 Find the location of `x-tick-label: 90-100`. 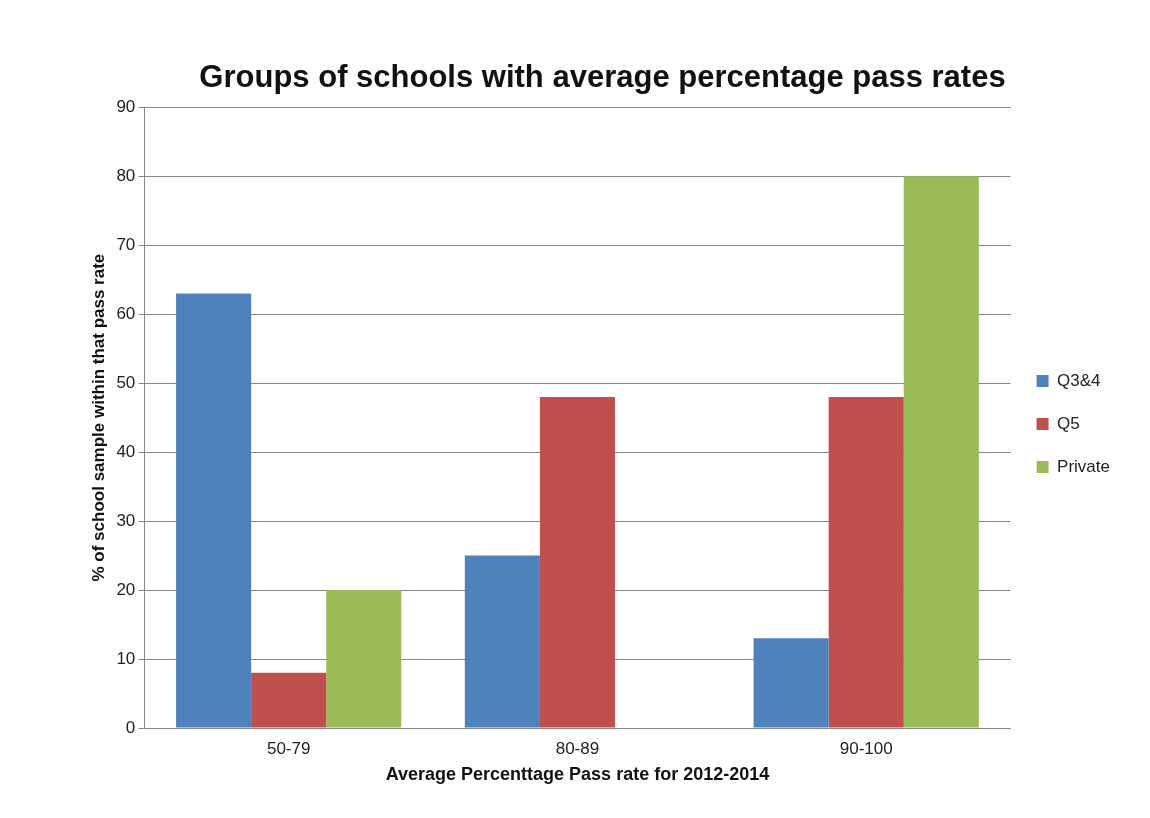

x-tick-label: 90-100 is located at coordinates (866, 748).